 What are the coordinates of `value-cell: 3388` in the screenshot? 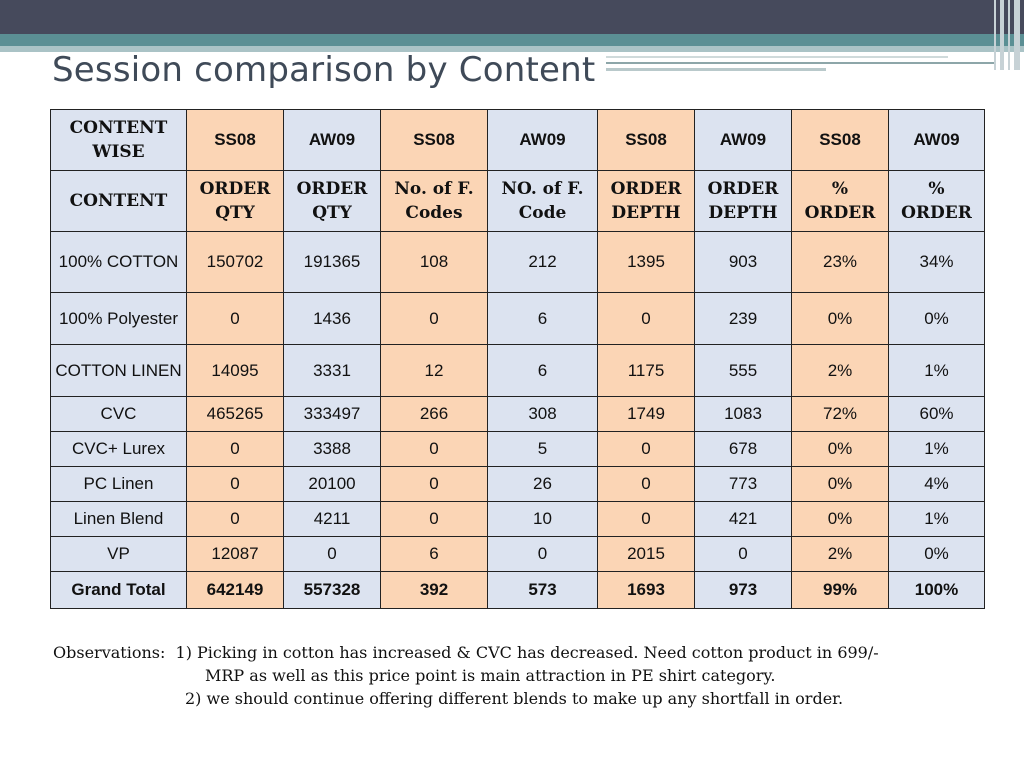 It's located at (332, 449).